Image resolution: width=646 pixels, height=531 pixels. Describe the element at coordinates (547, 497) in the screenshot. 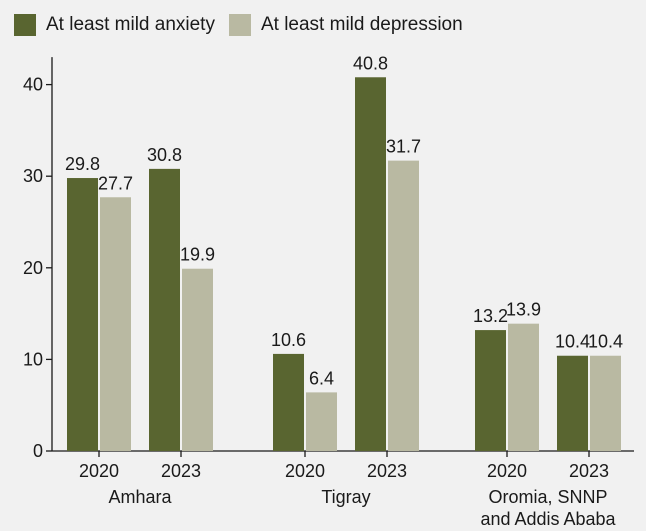

I see `group-label-line: Oromia, SNNP` at that location.